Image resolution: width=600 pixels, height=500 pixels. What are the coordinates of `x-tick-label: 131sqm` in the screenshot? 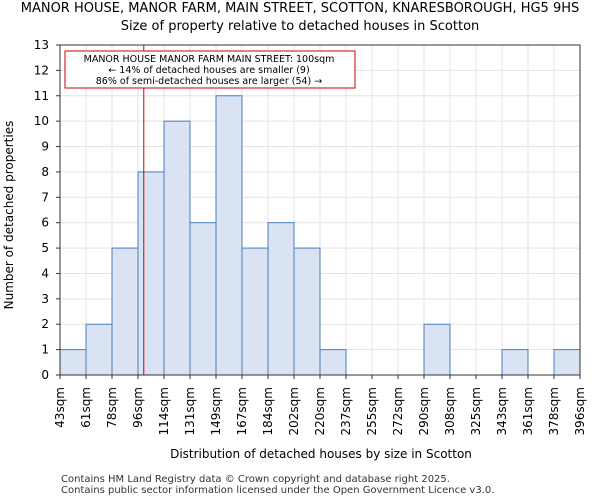 It's located at (190, 411).